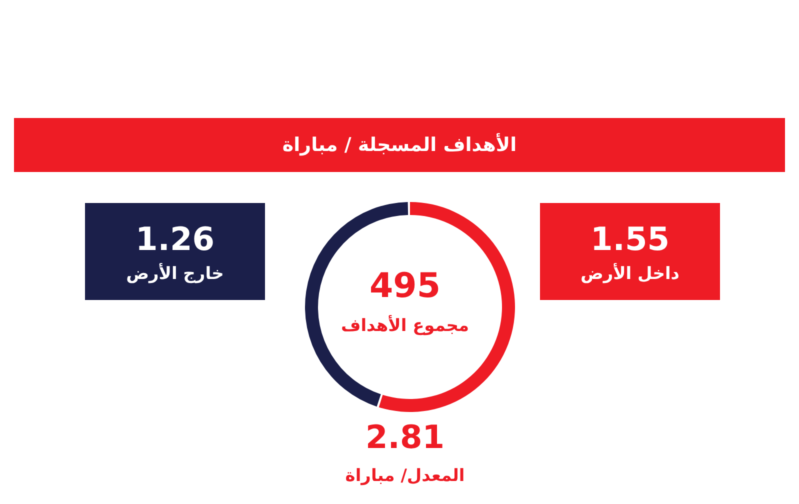  I want to click on slice-label: داخل الأرض, so click(630, 274).